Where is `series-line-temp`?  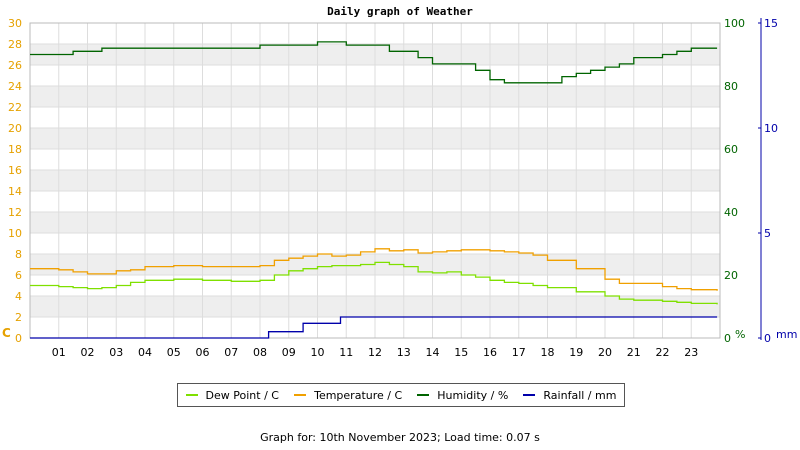 series-line-temp is located at coordinates (374, 269).